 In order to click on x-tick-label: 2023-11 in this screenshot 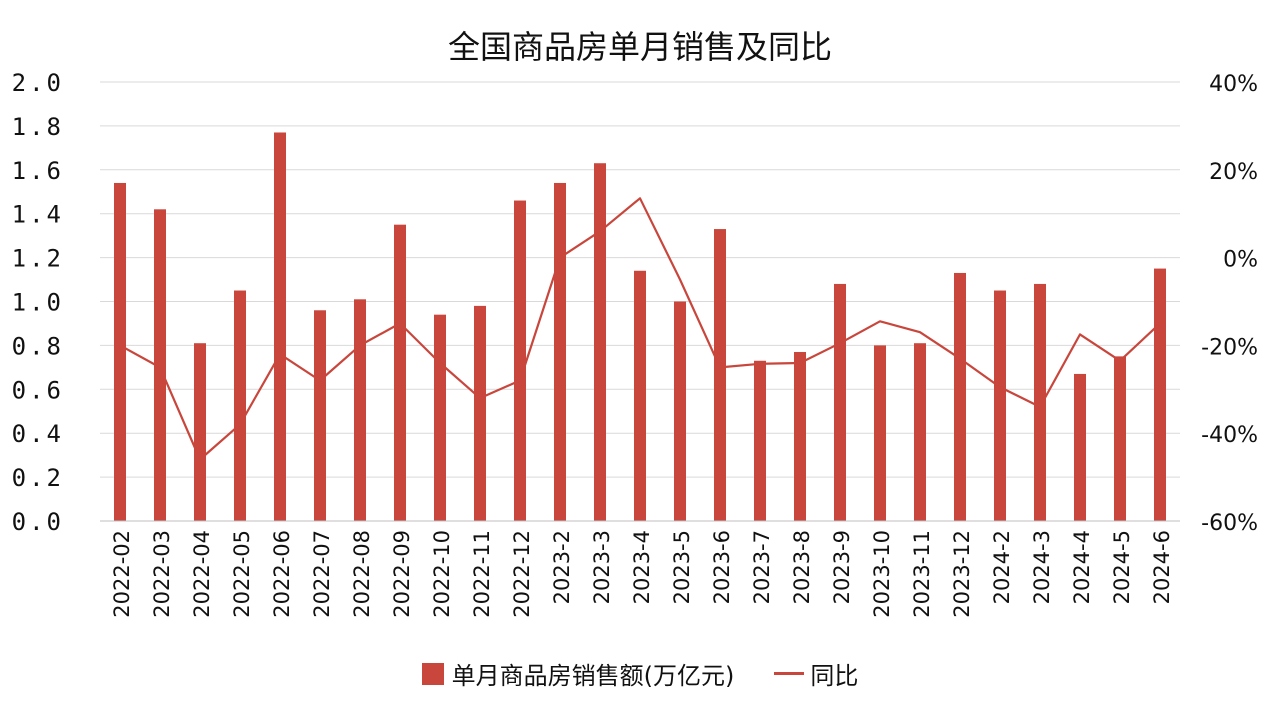, I will do `click(922, 574)`.